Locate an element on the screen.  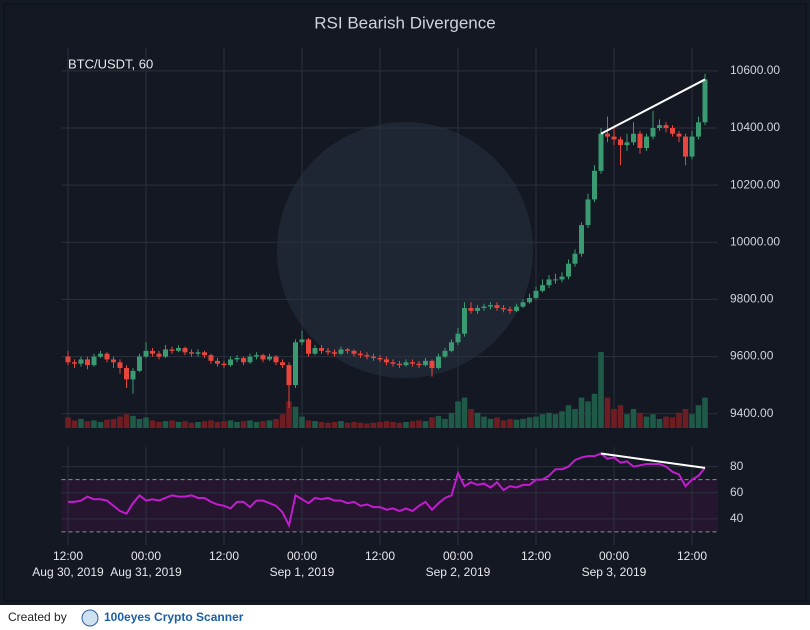
y-tick-label: 9800.00 is located at coordinates (752, 299).